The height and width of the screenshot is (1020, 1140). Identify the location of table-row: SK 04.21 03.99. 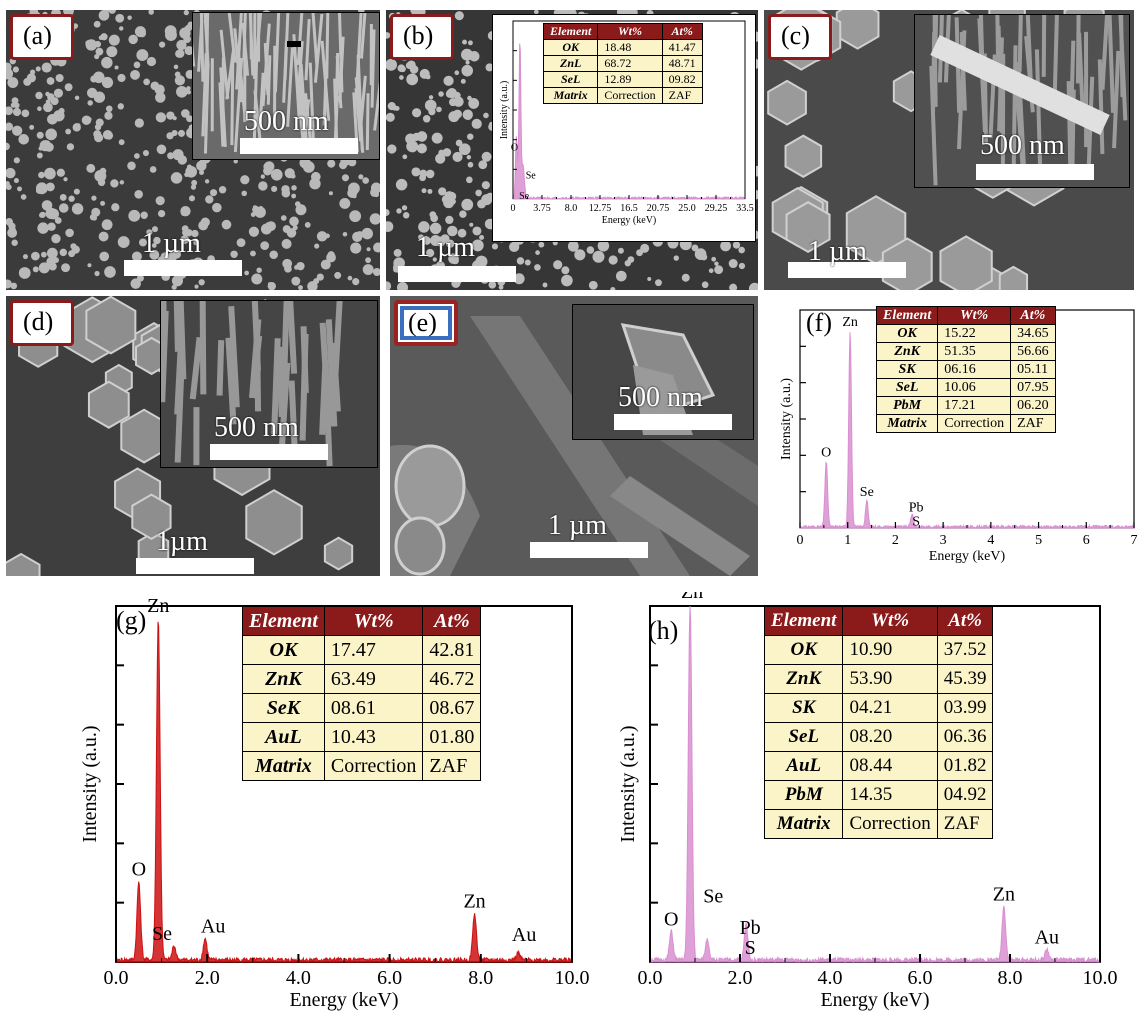
(878, 708).